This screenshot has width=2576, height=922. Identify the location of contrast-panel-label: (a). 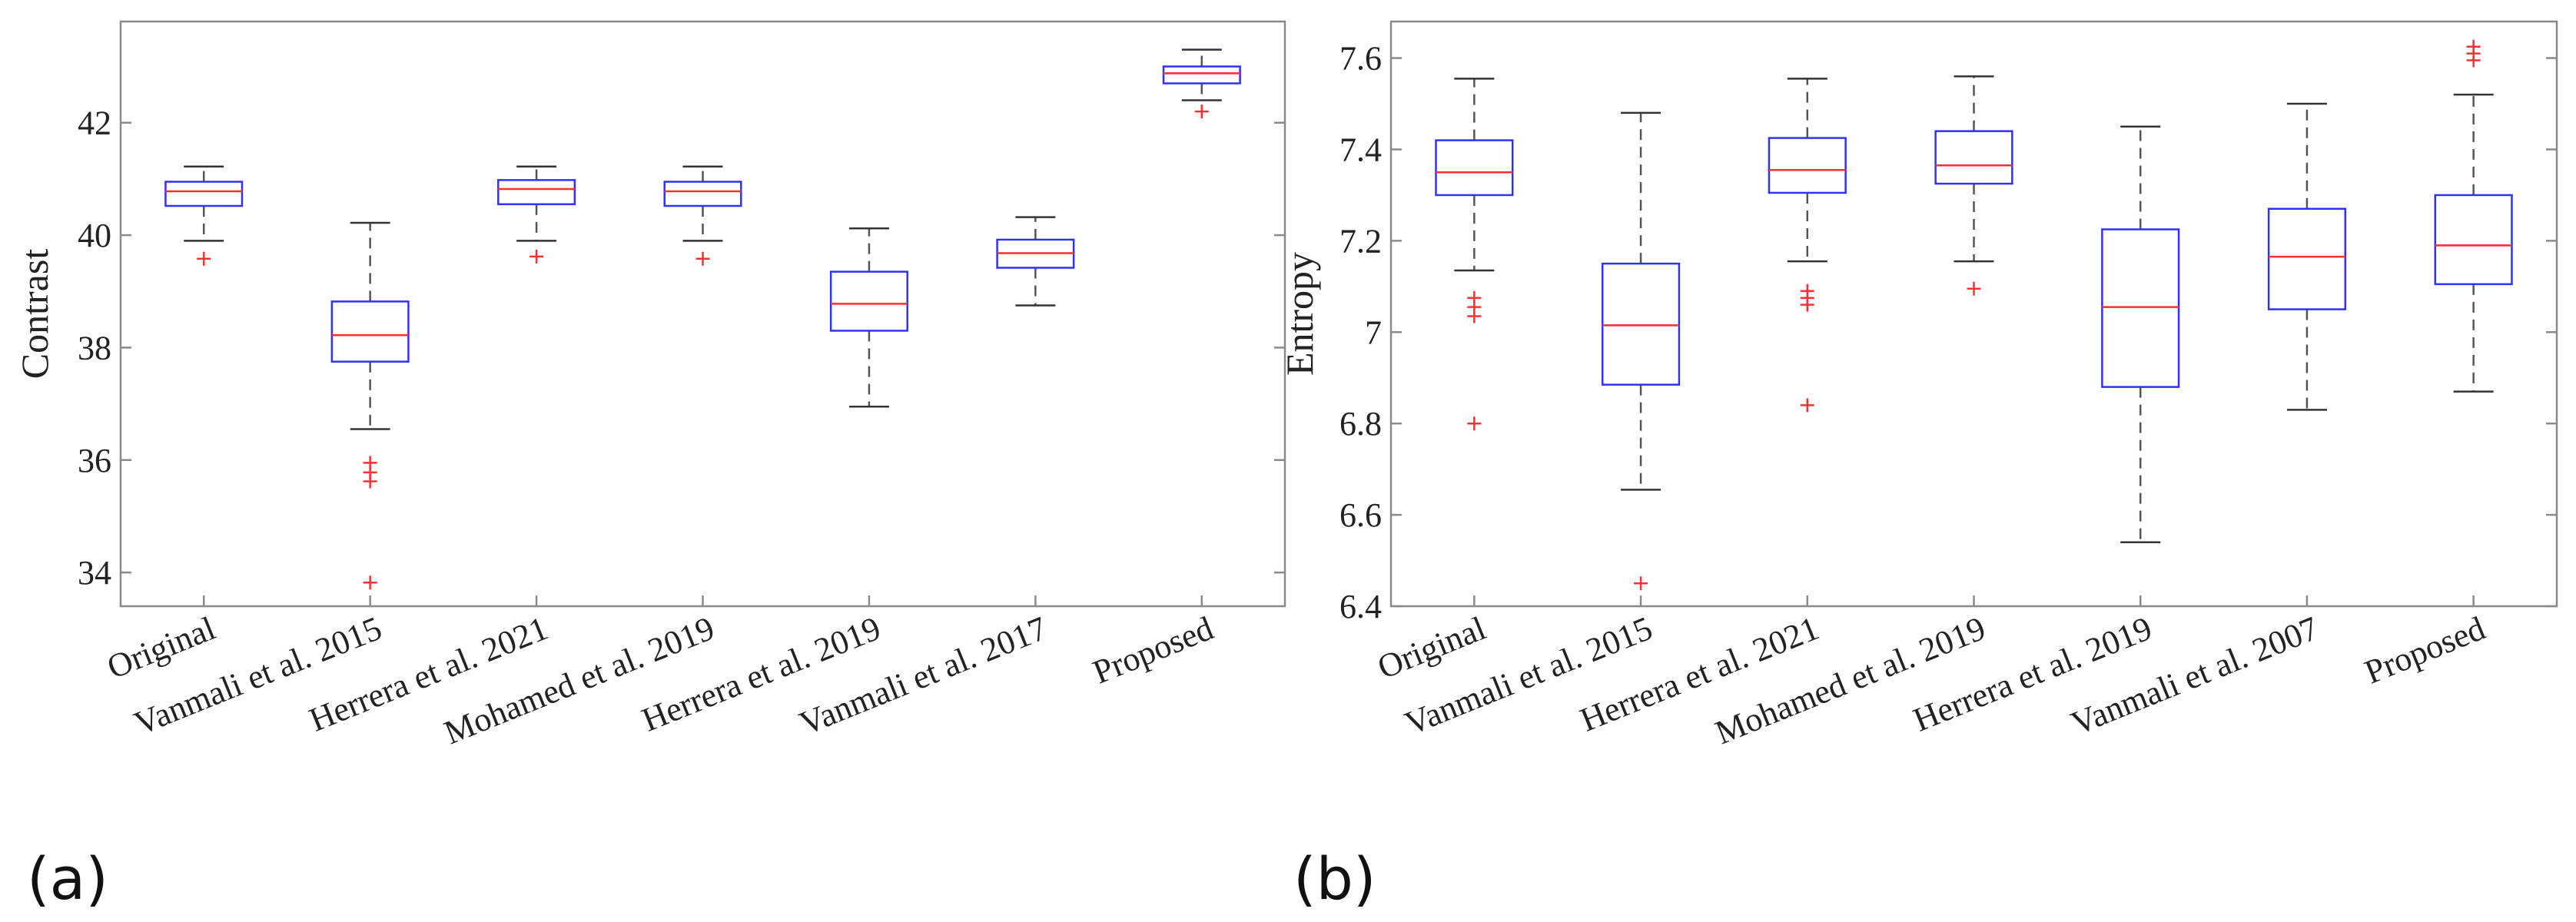
(67, 878).